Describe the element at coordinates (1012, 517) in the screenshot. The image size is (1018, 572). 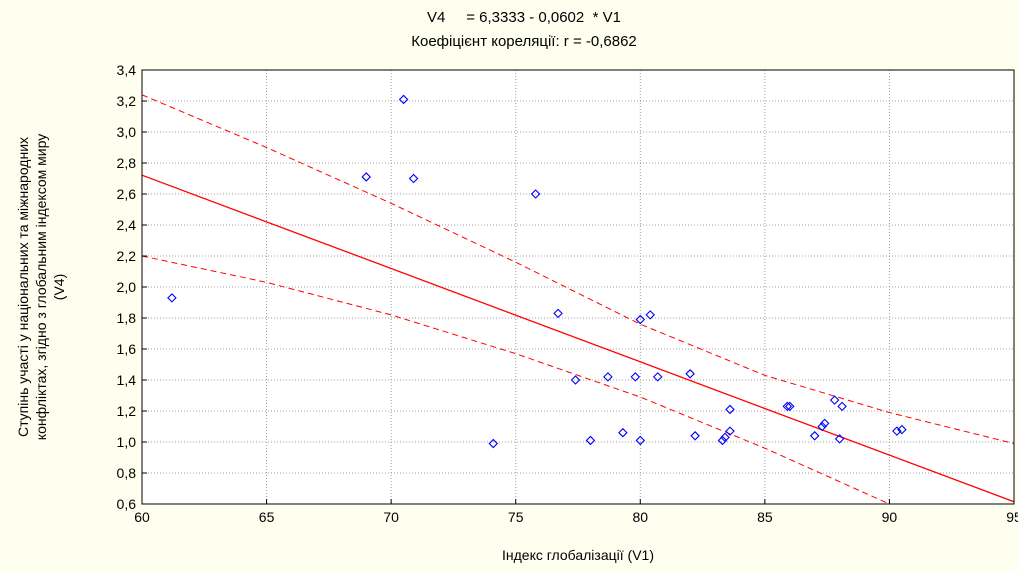
I see `x-tick-label: 95` at that location.